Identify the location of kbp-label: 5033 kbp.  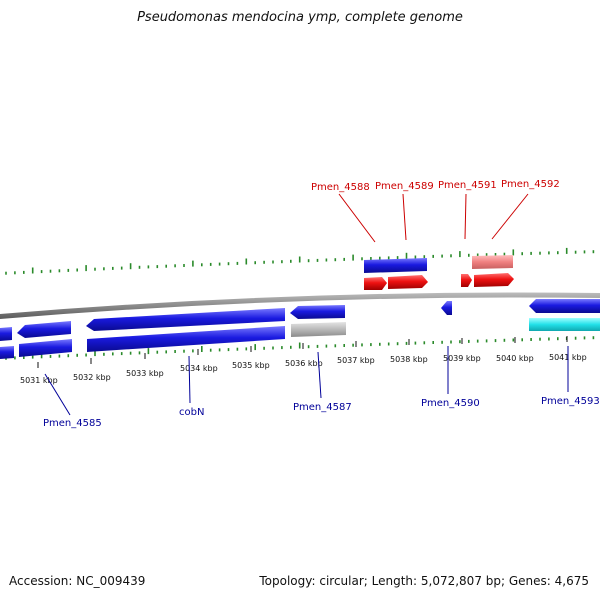
(145, 373).